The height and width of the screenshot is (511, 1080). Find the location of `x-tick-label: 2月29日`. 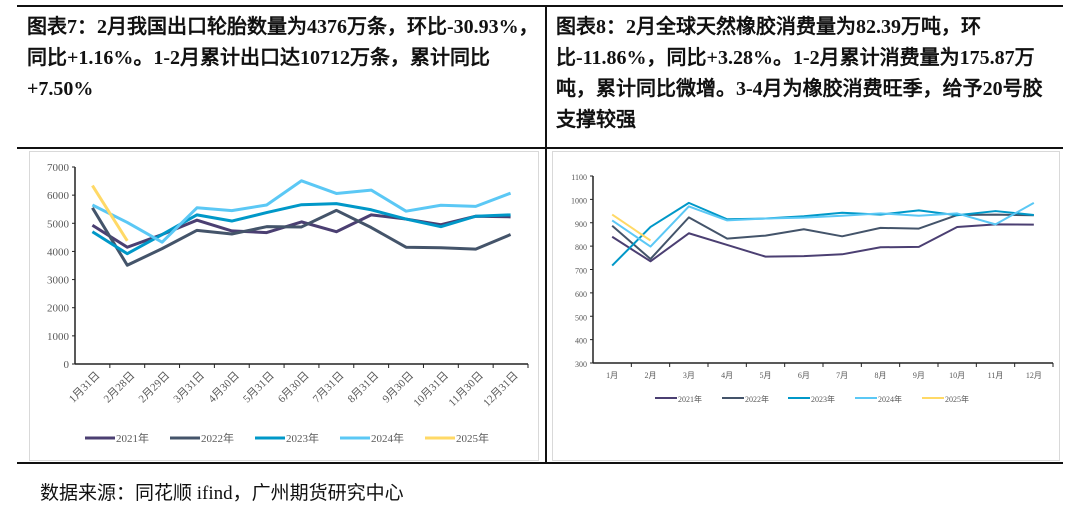

x-tick-label: 2月29日 is located at coordinates (155, 388).